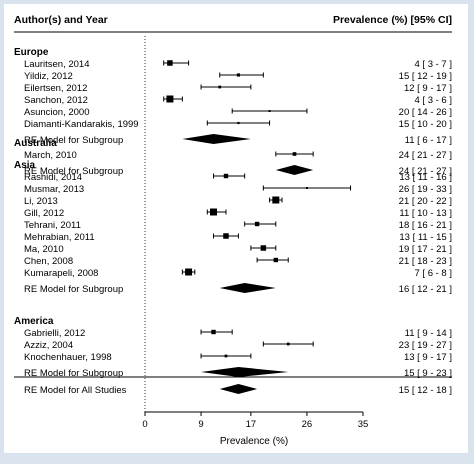 The width and height of the screenshot is (474, 464). I want to click on study-estimate-text: 21 [ 18 - 23 ], so click(425, 261).